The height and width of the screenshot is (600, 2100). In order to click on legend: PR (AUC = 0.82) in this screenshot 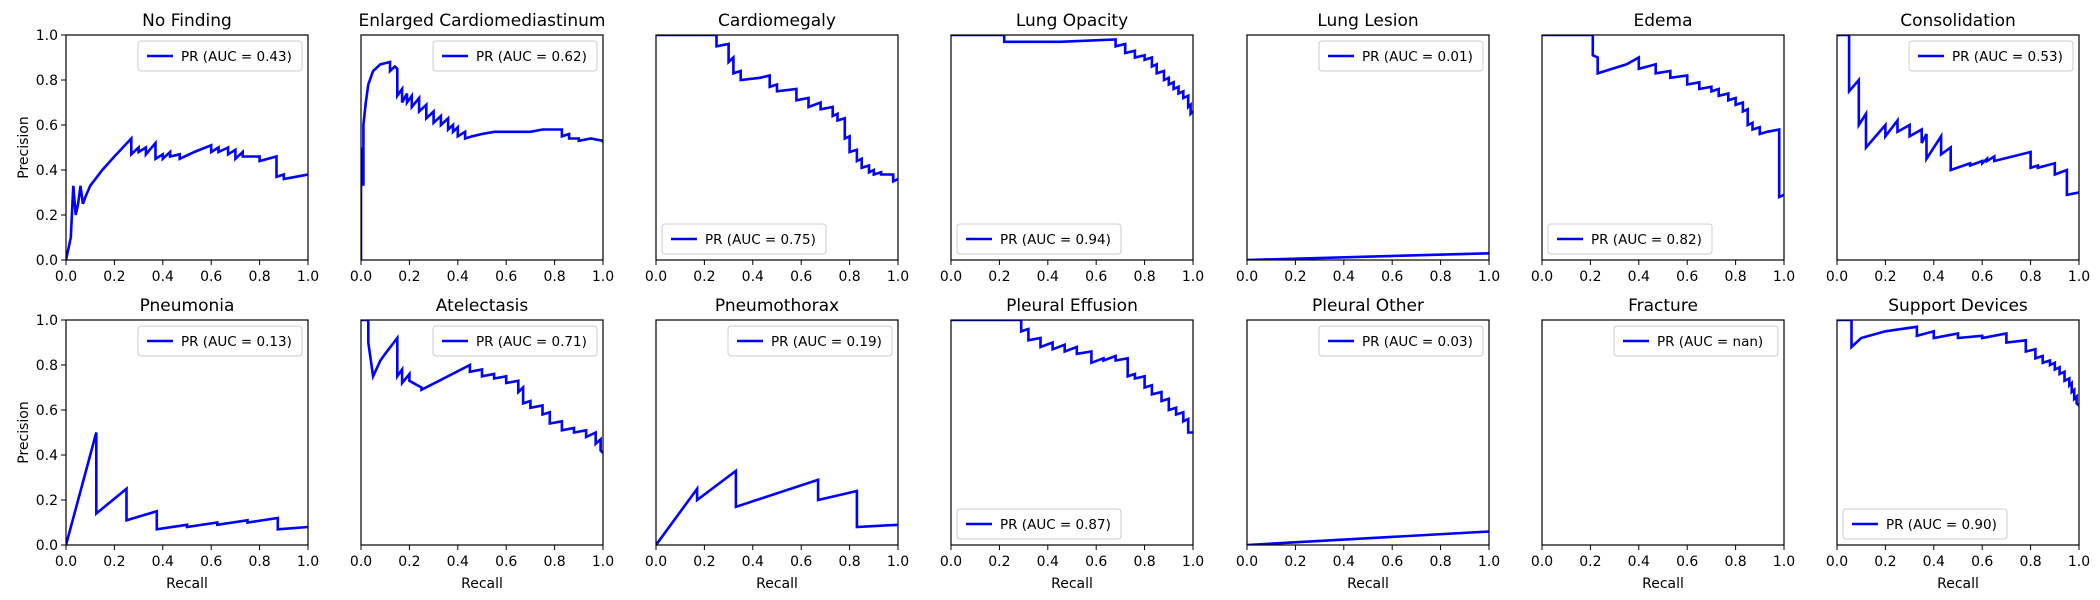, I will do `click(1630, 239)`.